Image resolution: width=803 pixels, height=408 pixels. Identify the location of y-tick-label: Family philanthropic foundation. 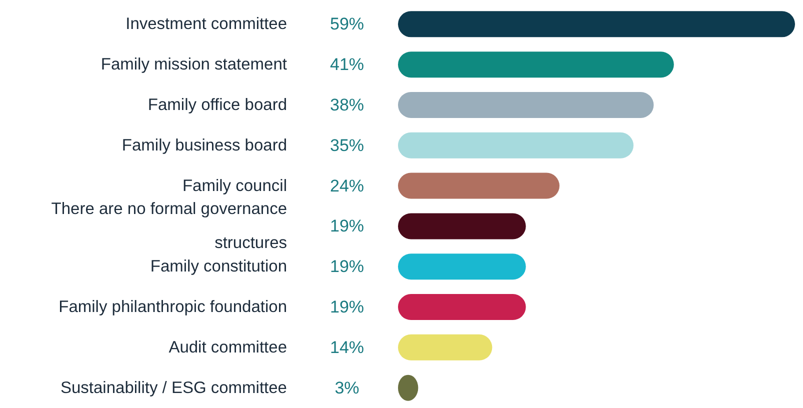
(172, 307).